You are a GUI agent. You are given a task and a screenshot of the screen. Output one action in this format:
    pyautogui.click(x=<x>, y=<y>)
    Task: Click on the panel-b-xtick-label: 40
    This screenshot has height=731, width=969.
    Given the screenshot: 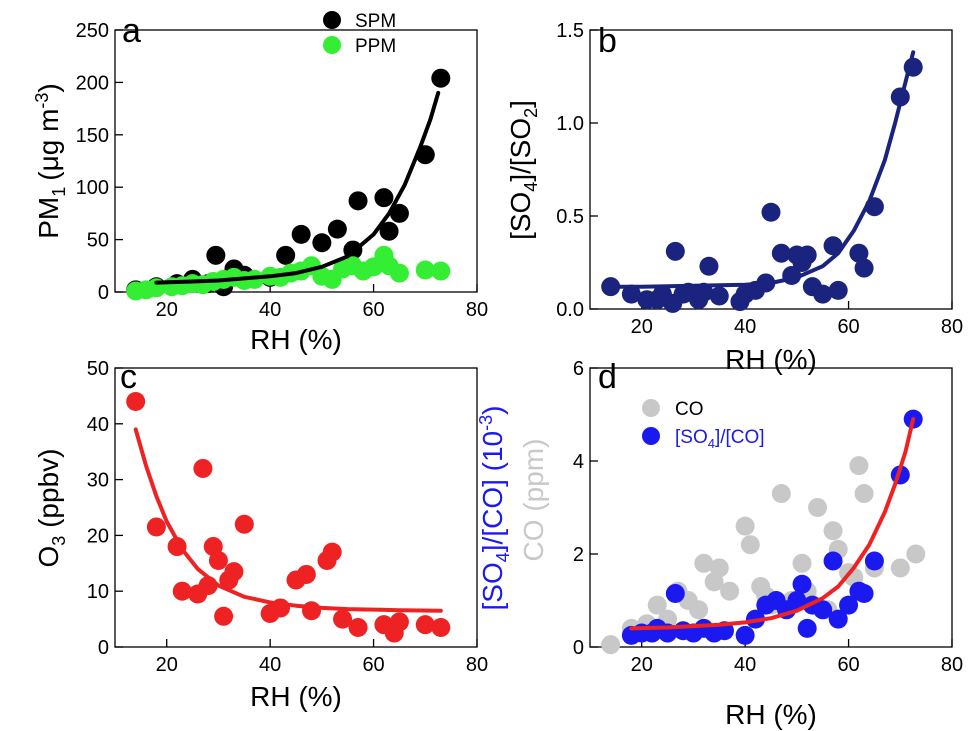 What is the action you would take?
    pyautogui.click(x=745, y=327)
    